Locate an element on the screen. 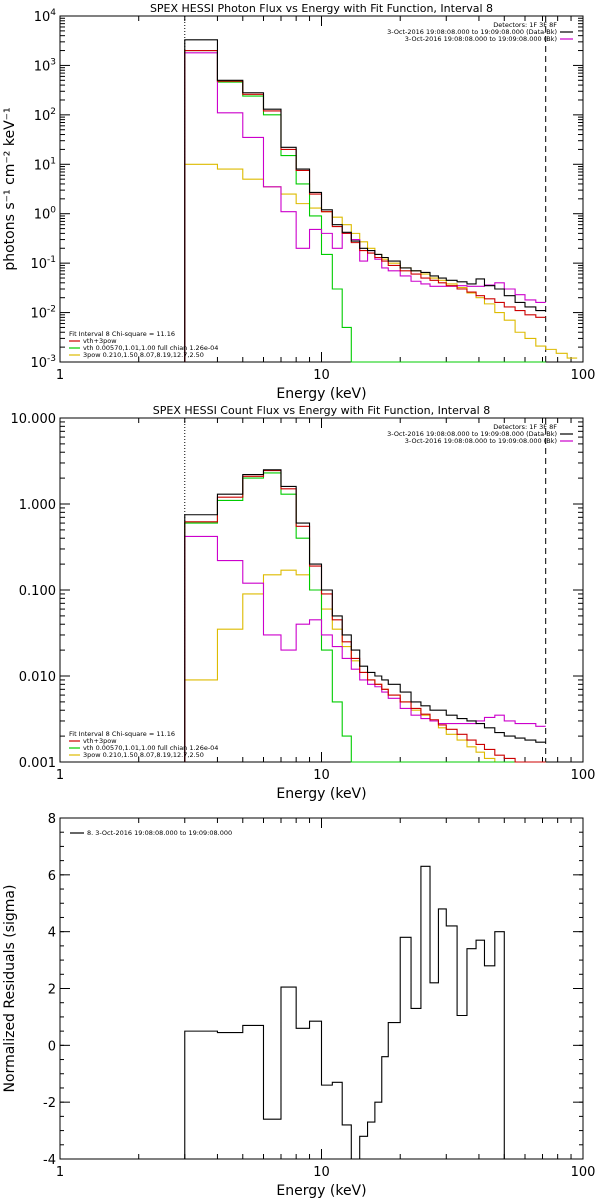 This screenshot has width=600, height=1200. y-tick-label: 6 is located at coordinates (52, 876).